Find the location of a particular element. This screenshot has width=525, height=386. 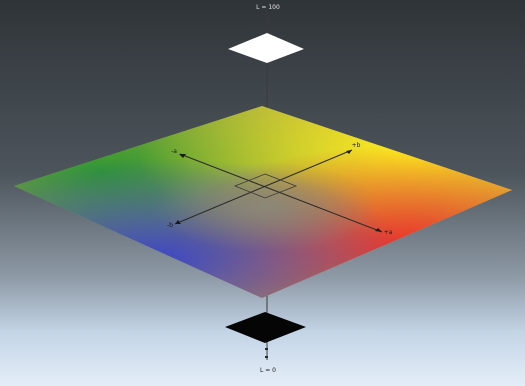

yellow-arrow is located at coordinates (349, 152).